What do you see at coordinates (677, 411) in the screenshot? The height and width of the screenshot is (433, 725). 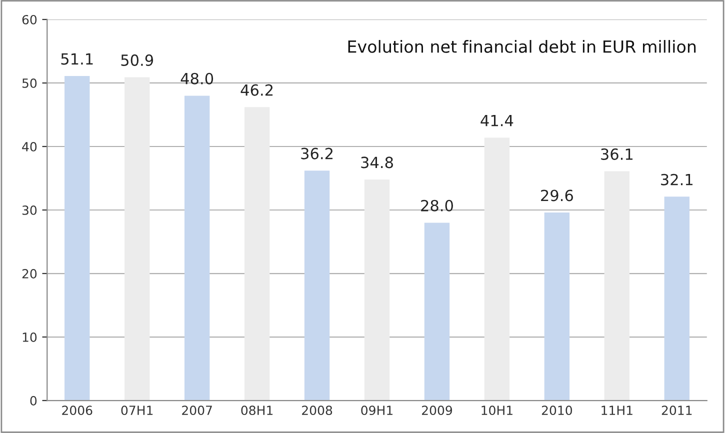 I see `x-tick-label: 2011` at bounding box center [677, 411].